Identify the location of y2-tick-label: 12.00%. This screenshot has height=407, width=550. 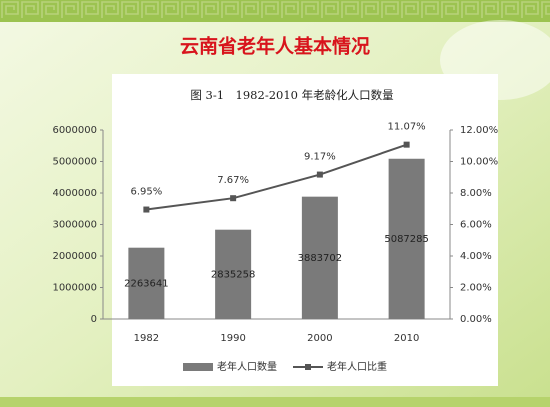
(479, 130).